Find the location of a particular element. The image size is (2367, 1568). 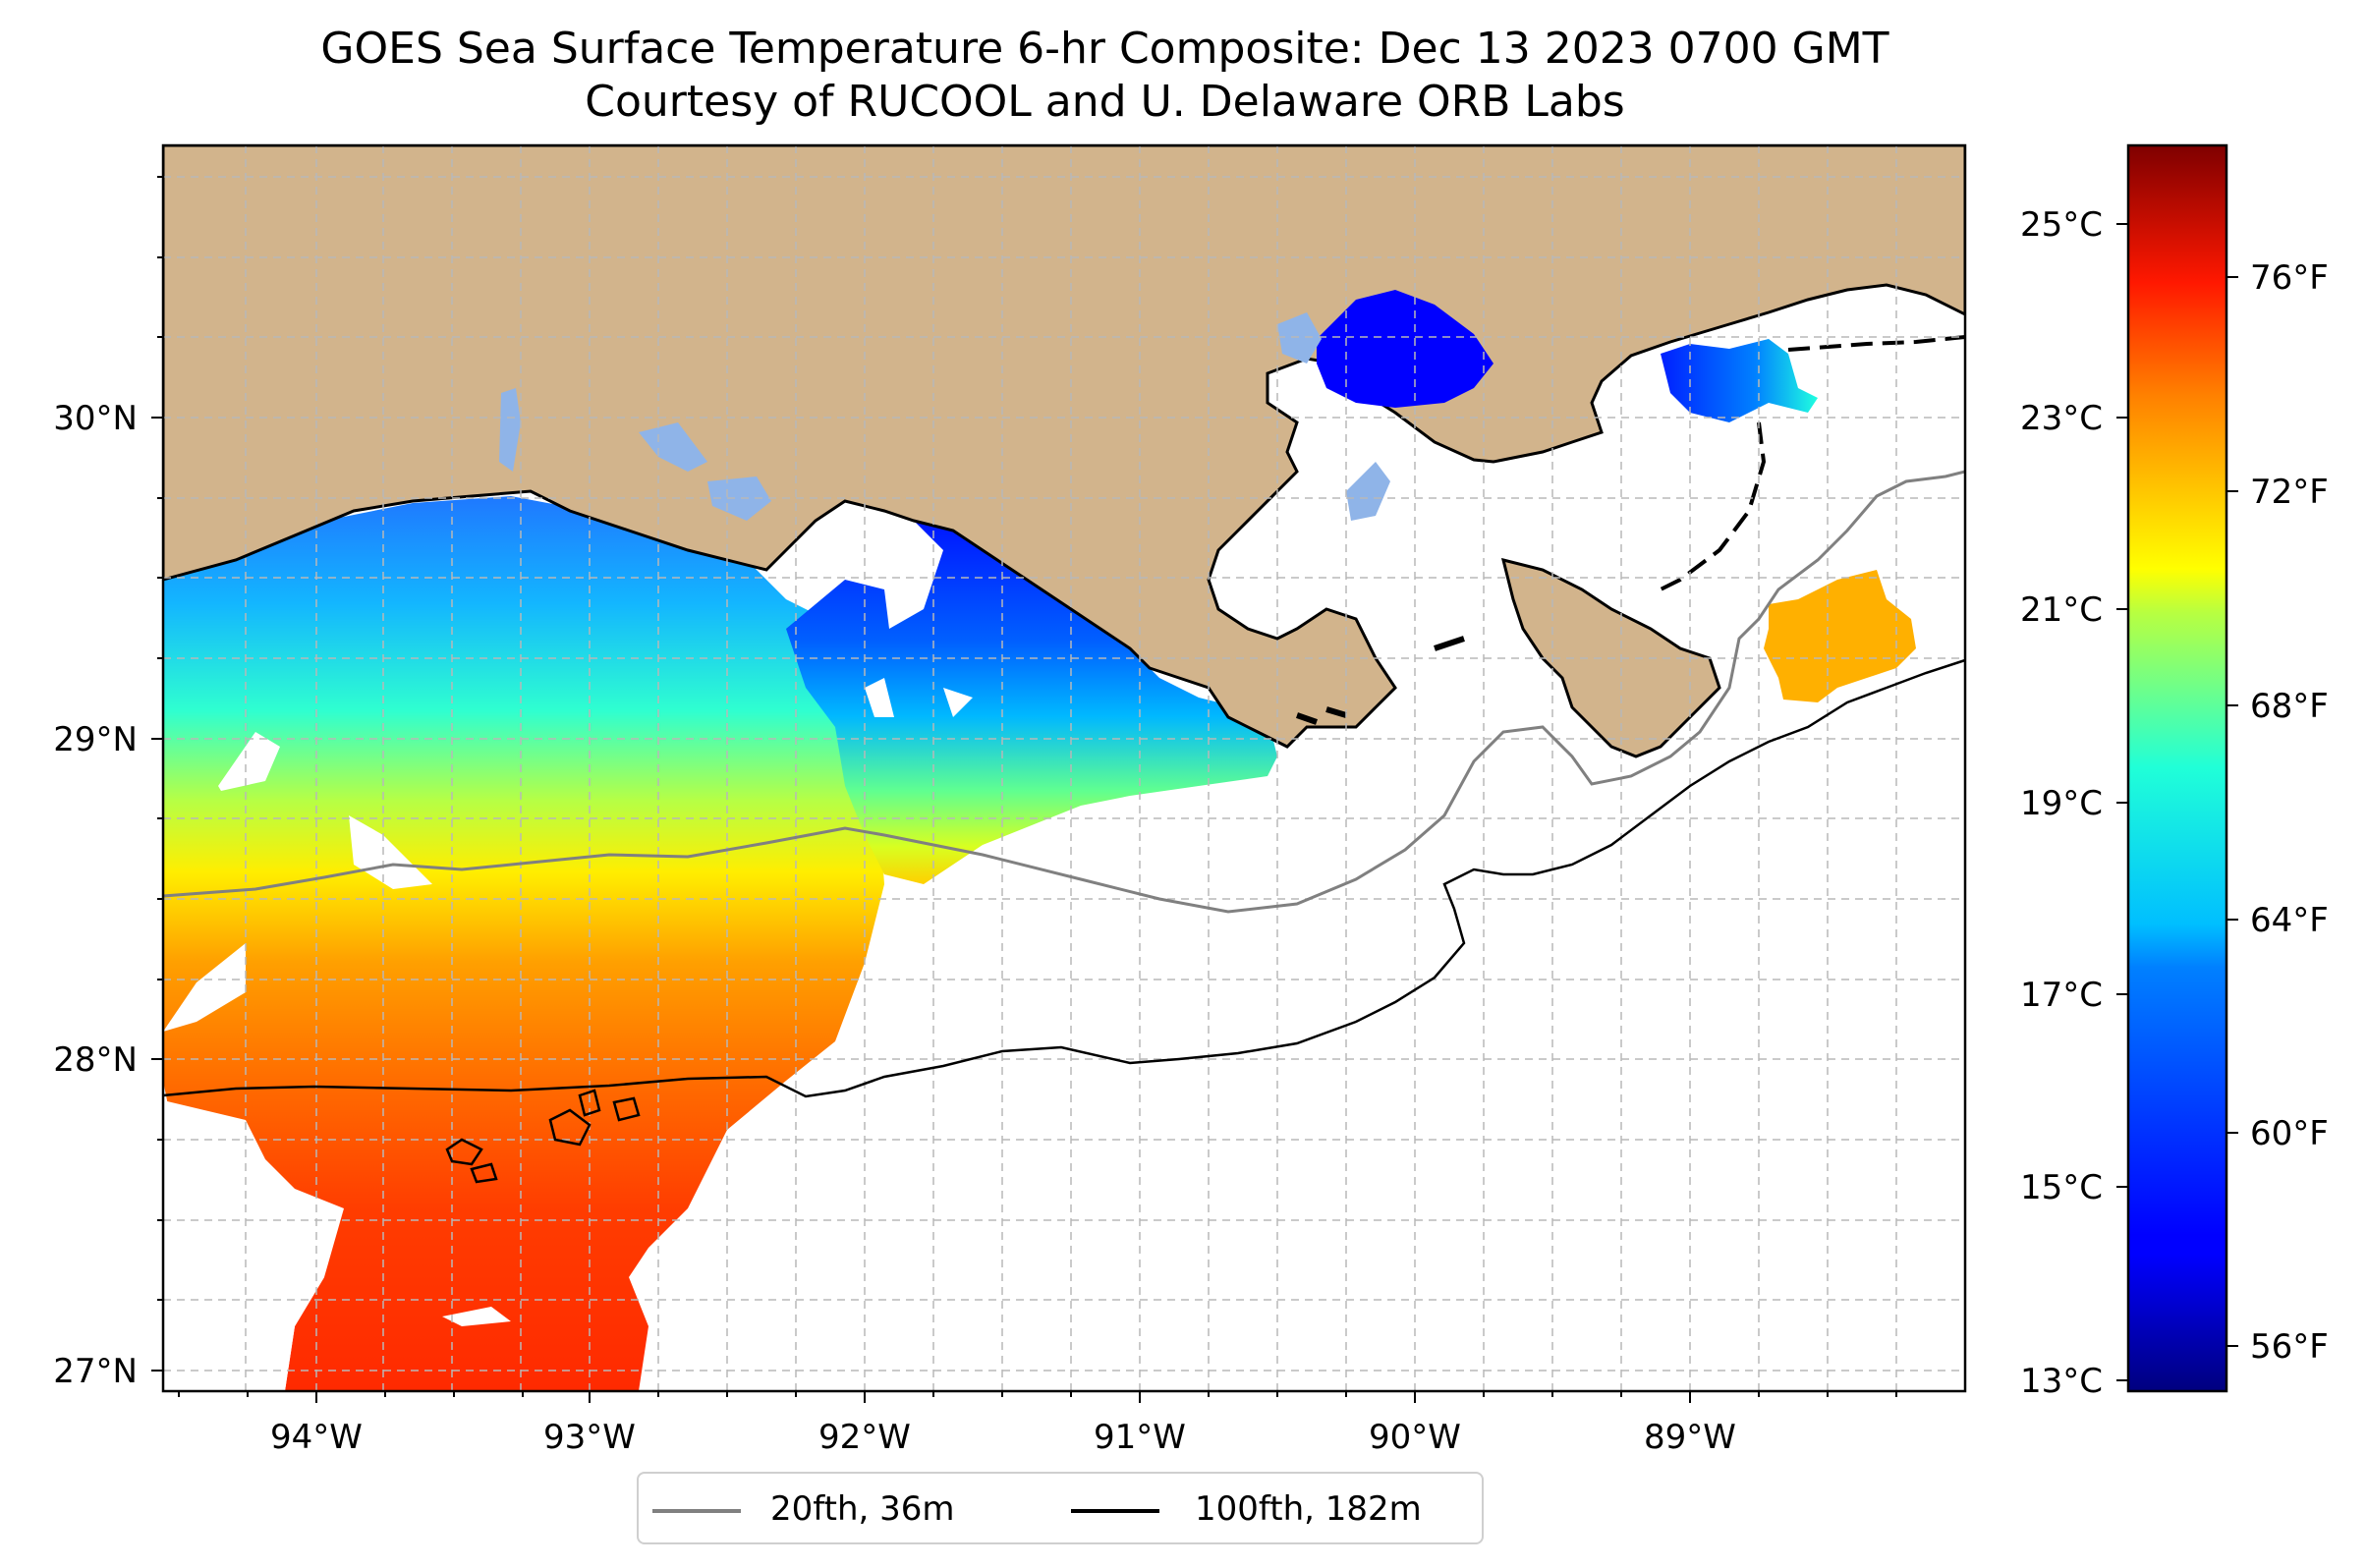

legend-label-100fth: 100fth, 182m is located at coordinates (1308, 1509).